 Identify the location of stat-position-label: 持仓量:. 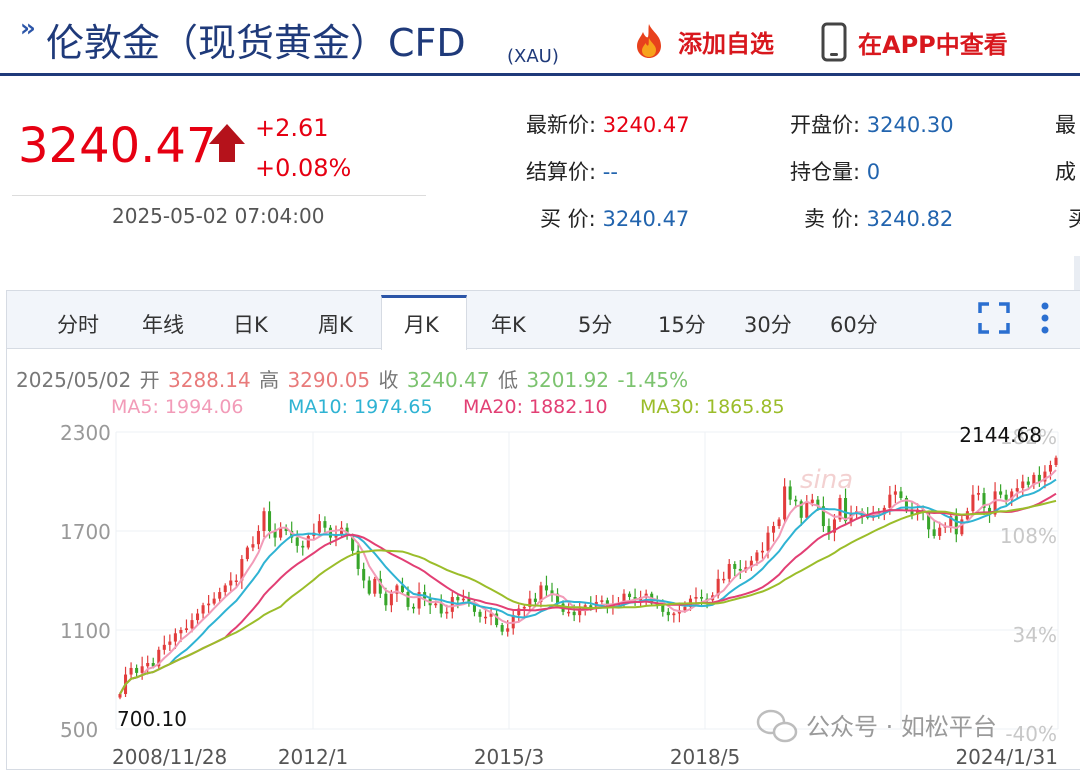
(825, 172).